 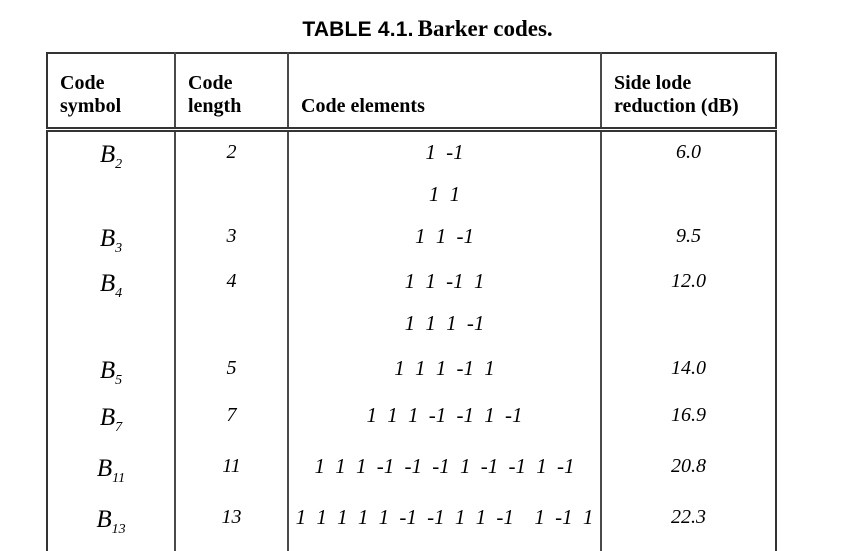 I want to click on header-sidelobe-reduction: Side lode reduction (dB), so click(x=688, y=92).